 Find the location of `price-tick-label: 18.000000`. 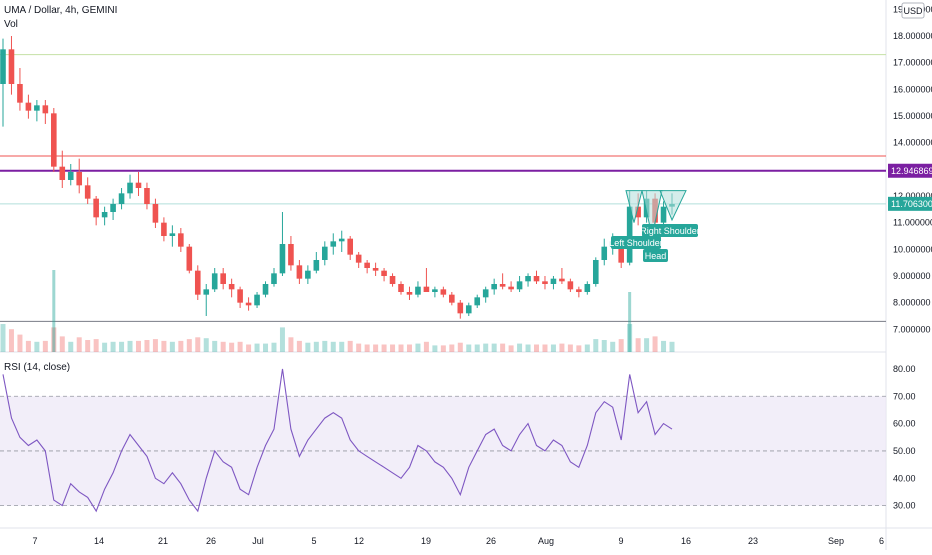

price-tick-label: 18.000000 is located at coordinates (912, 36).